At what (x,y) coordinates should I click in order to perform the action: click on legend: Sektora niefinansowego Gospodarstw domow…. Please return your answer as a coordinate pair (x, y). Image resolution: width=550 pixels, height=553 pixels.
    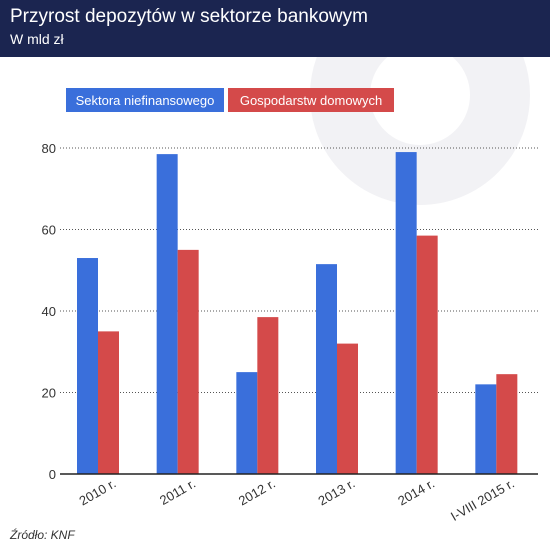
    Looking at the image, I should click on (230, 100).